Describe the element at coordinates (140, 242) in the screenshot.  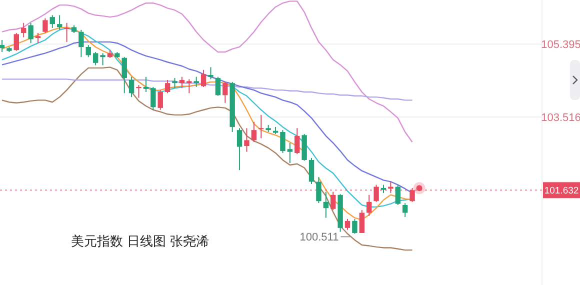
I see `text: 美元指数 日线图 张尧浠` at that location.